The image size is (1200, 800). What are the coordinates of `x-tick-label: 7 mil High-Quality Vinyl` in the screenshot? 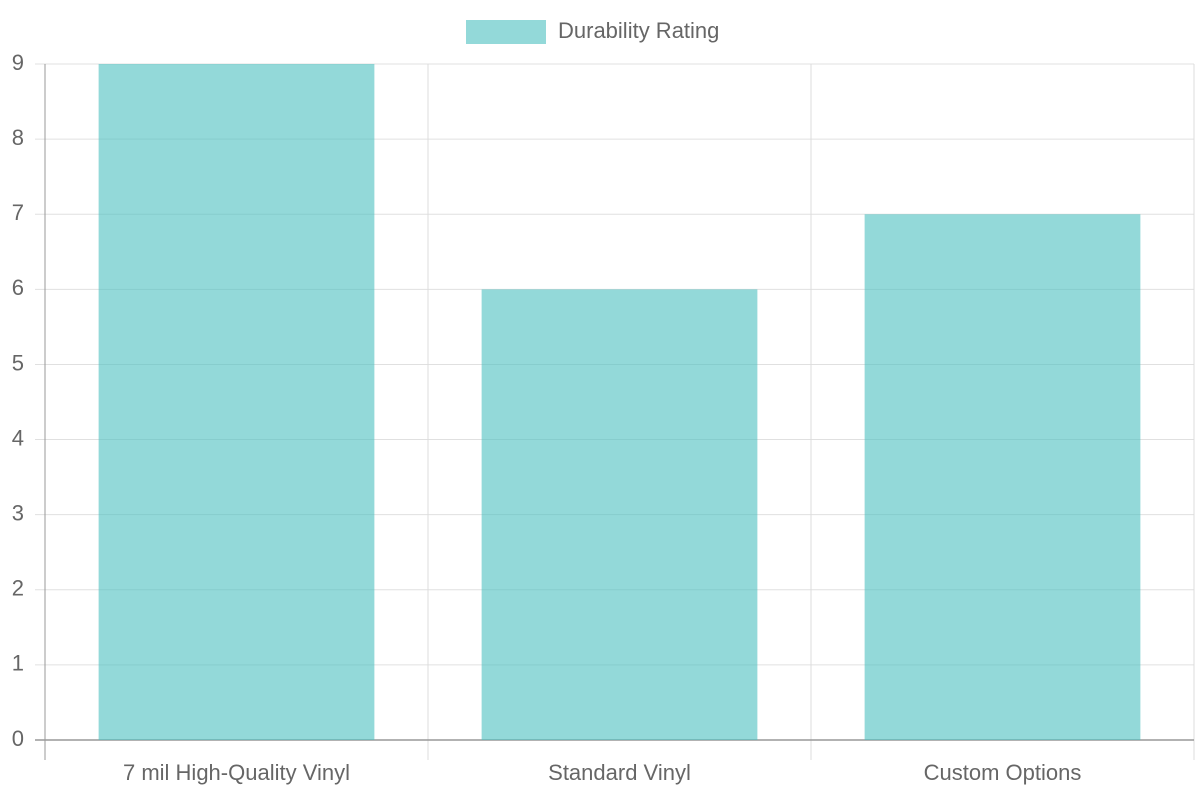 It's located at (236, 772).